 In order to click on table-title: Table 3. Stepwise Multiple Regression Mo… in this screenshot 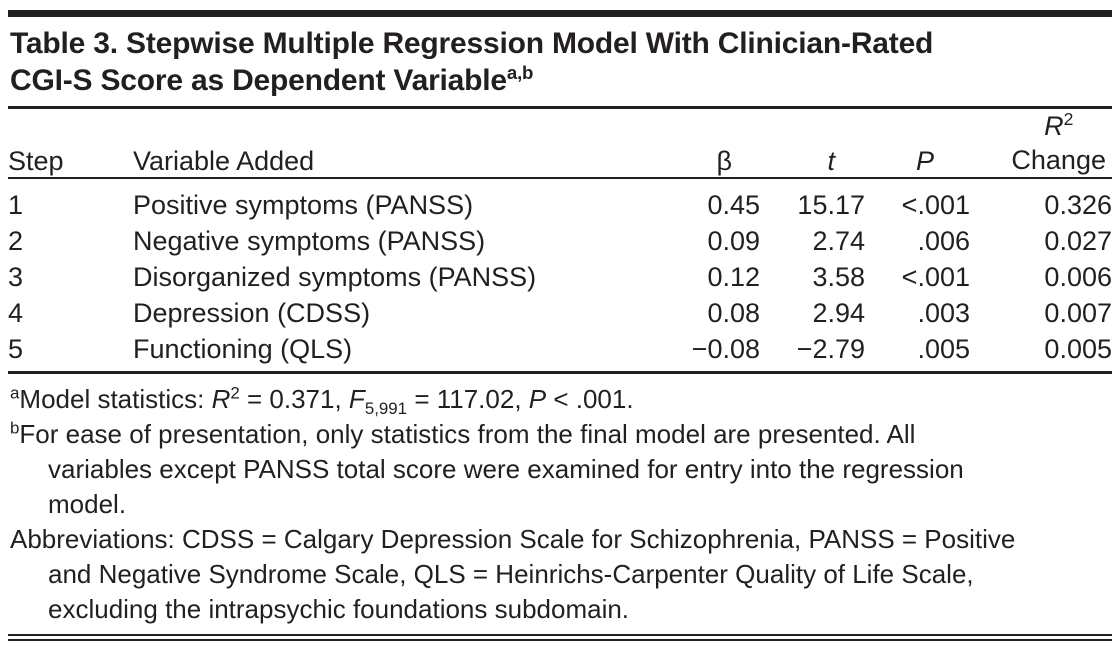, I will do `click(561, 62)`.